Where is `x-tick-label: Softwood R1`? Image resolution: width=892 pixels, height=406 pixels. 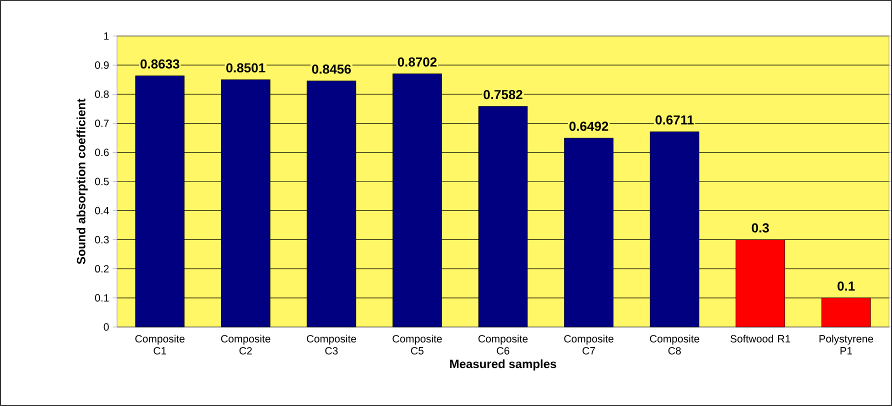
x-tick-label: Softwood R1 is located at coordinates (760, 338).